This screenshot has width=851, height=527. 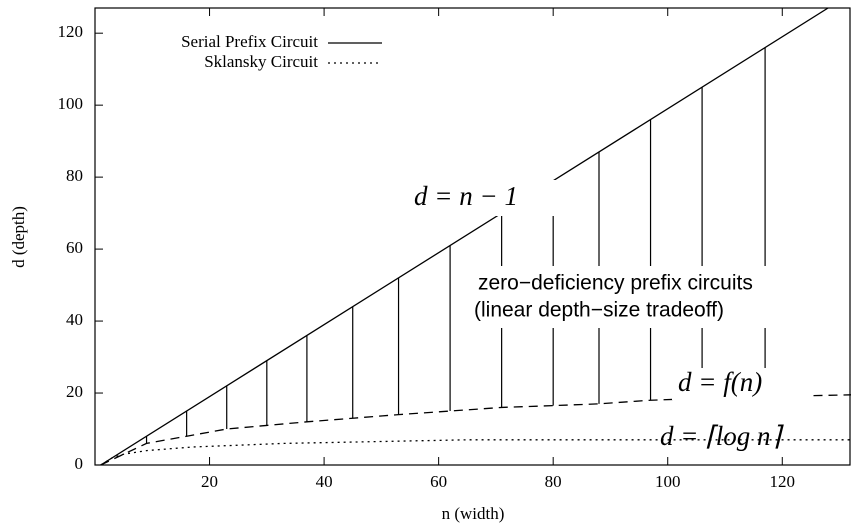 I want to click on y-tick-label: 80, so click(x=74, y=175).